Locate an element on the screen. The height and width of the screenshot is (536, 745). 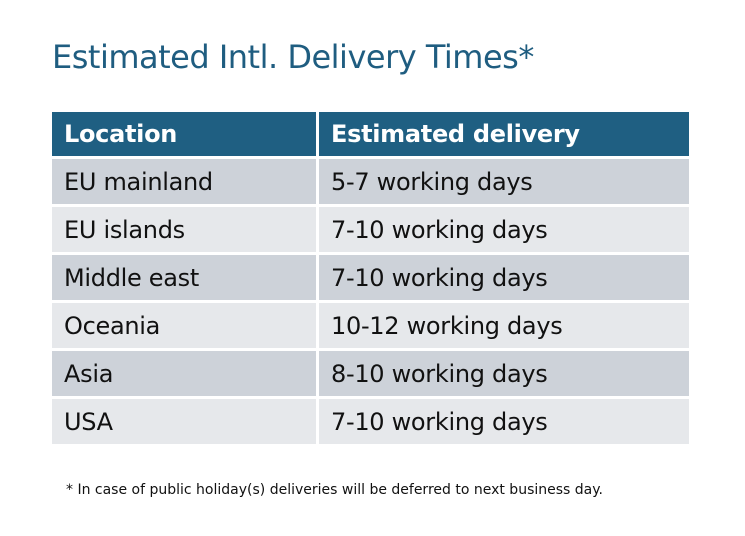
location-cell: Middle east is located at coordinates (184, 277).